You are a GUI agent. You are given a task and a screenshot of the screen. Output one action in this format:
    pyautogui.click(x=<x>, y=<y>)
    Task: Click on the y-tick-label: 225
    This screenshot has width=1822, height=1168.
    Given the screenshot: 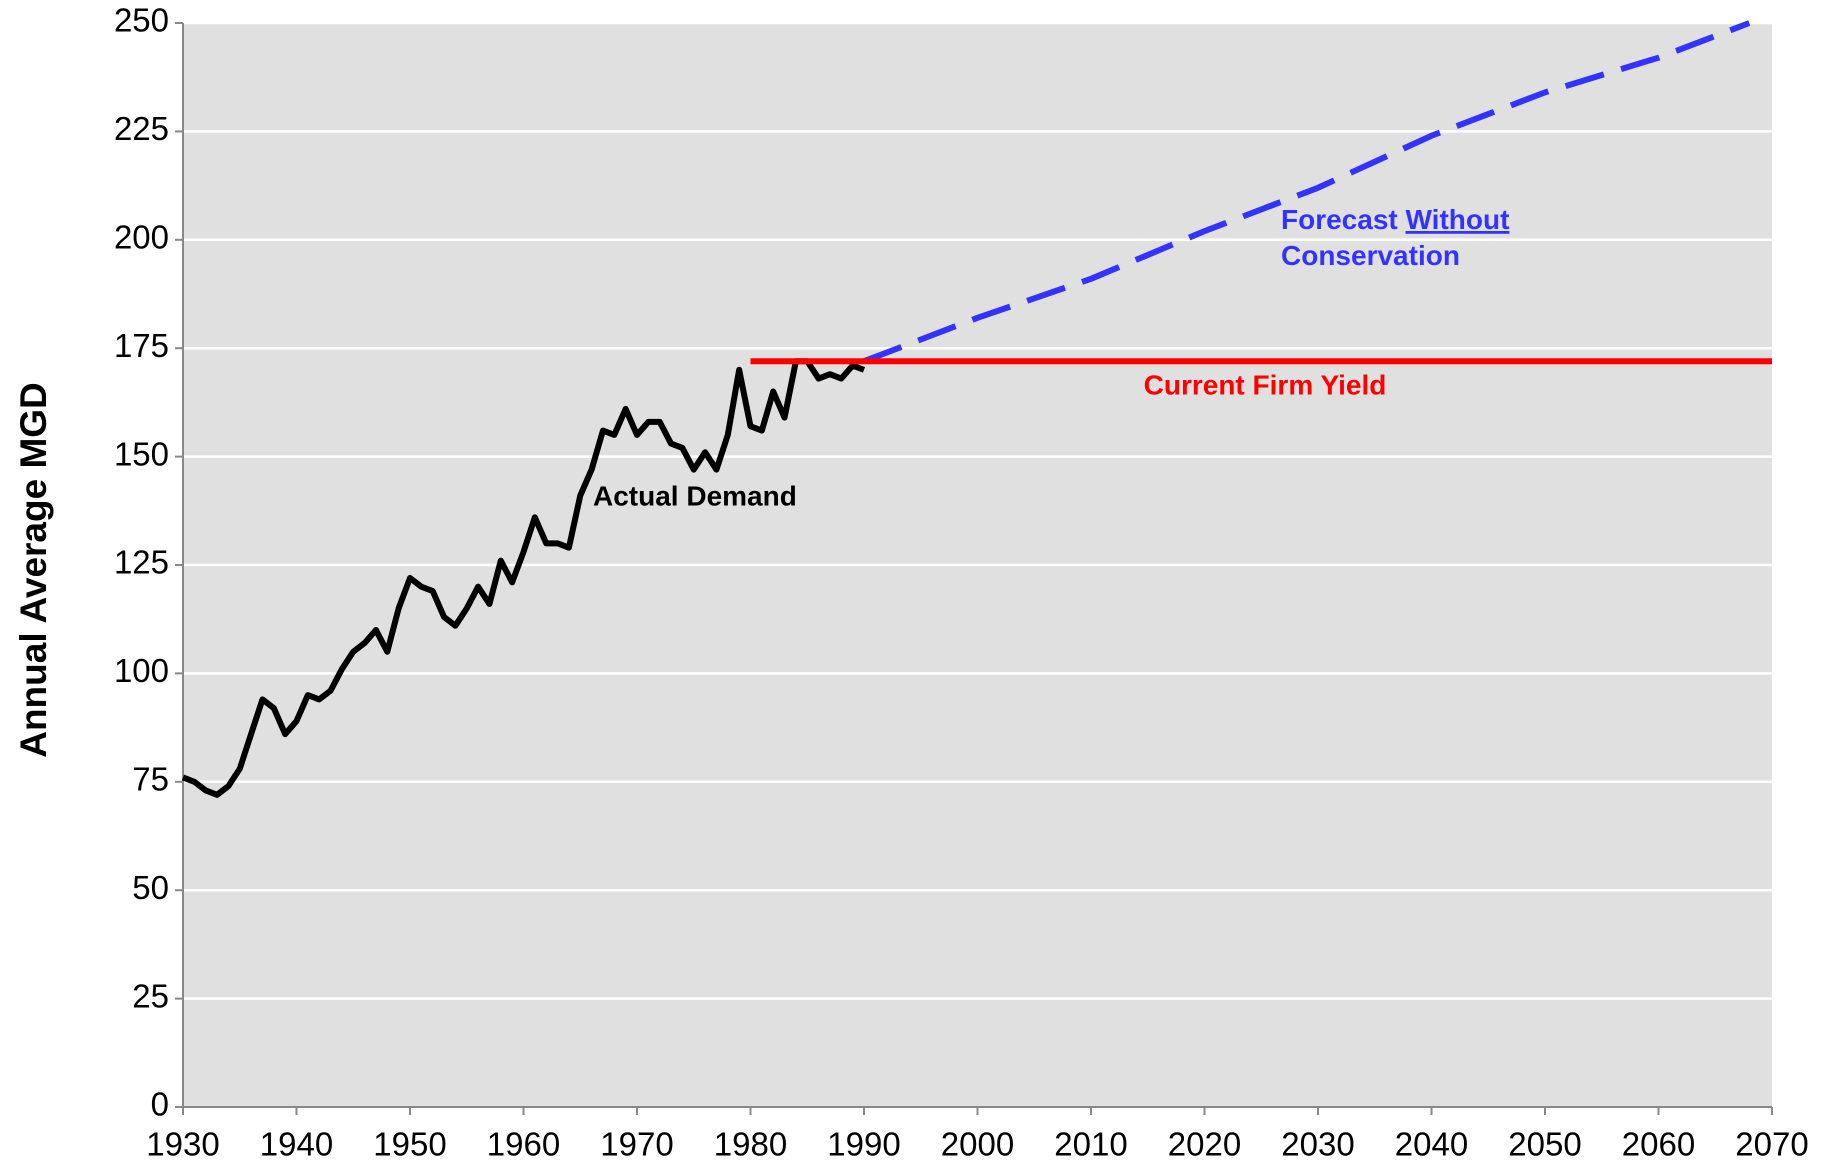 What is the action you would take?
    pyautogui.click(x=141, y=128)
    